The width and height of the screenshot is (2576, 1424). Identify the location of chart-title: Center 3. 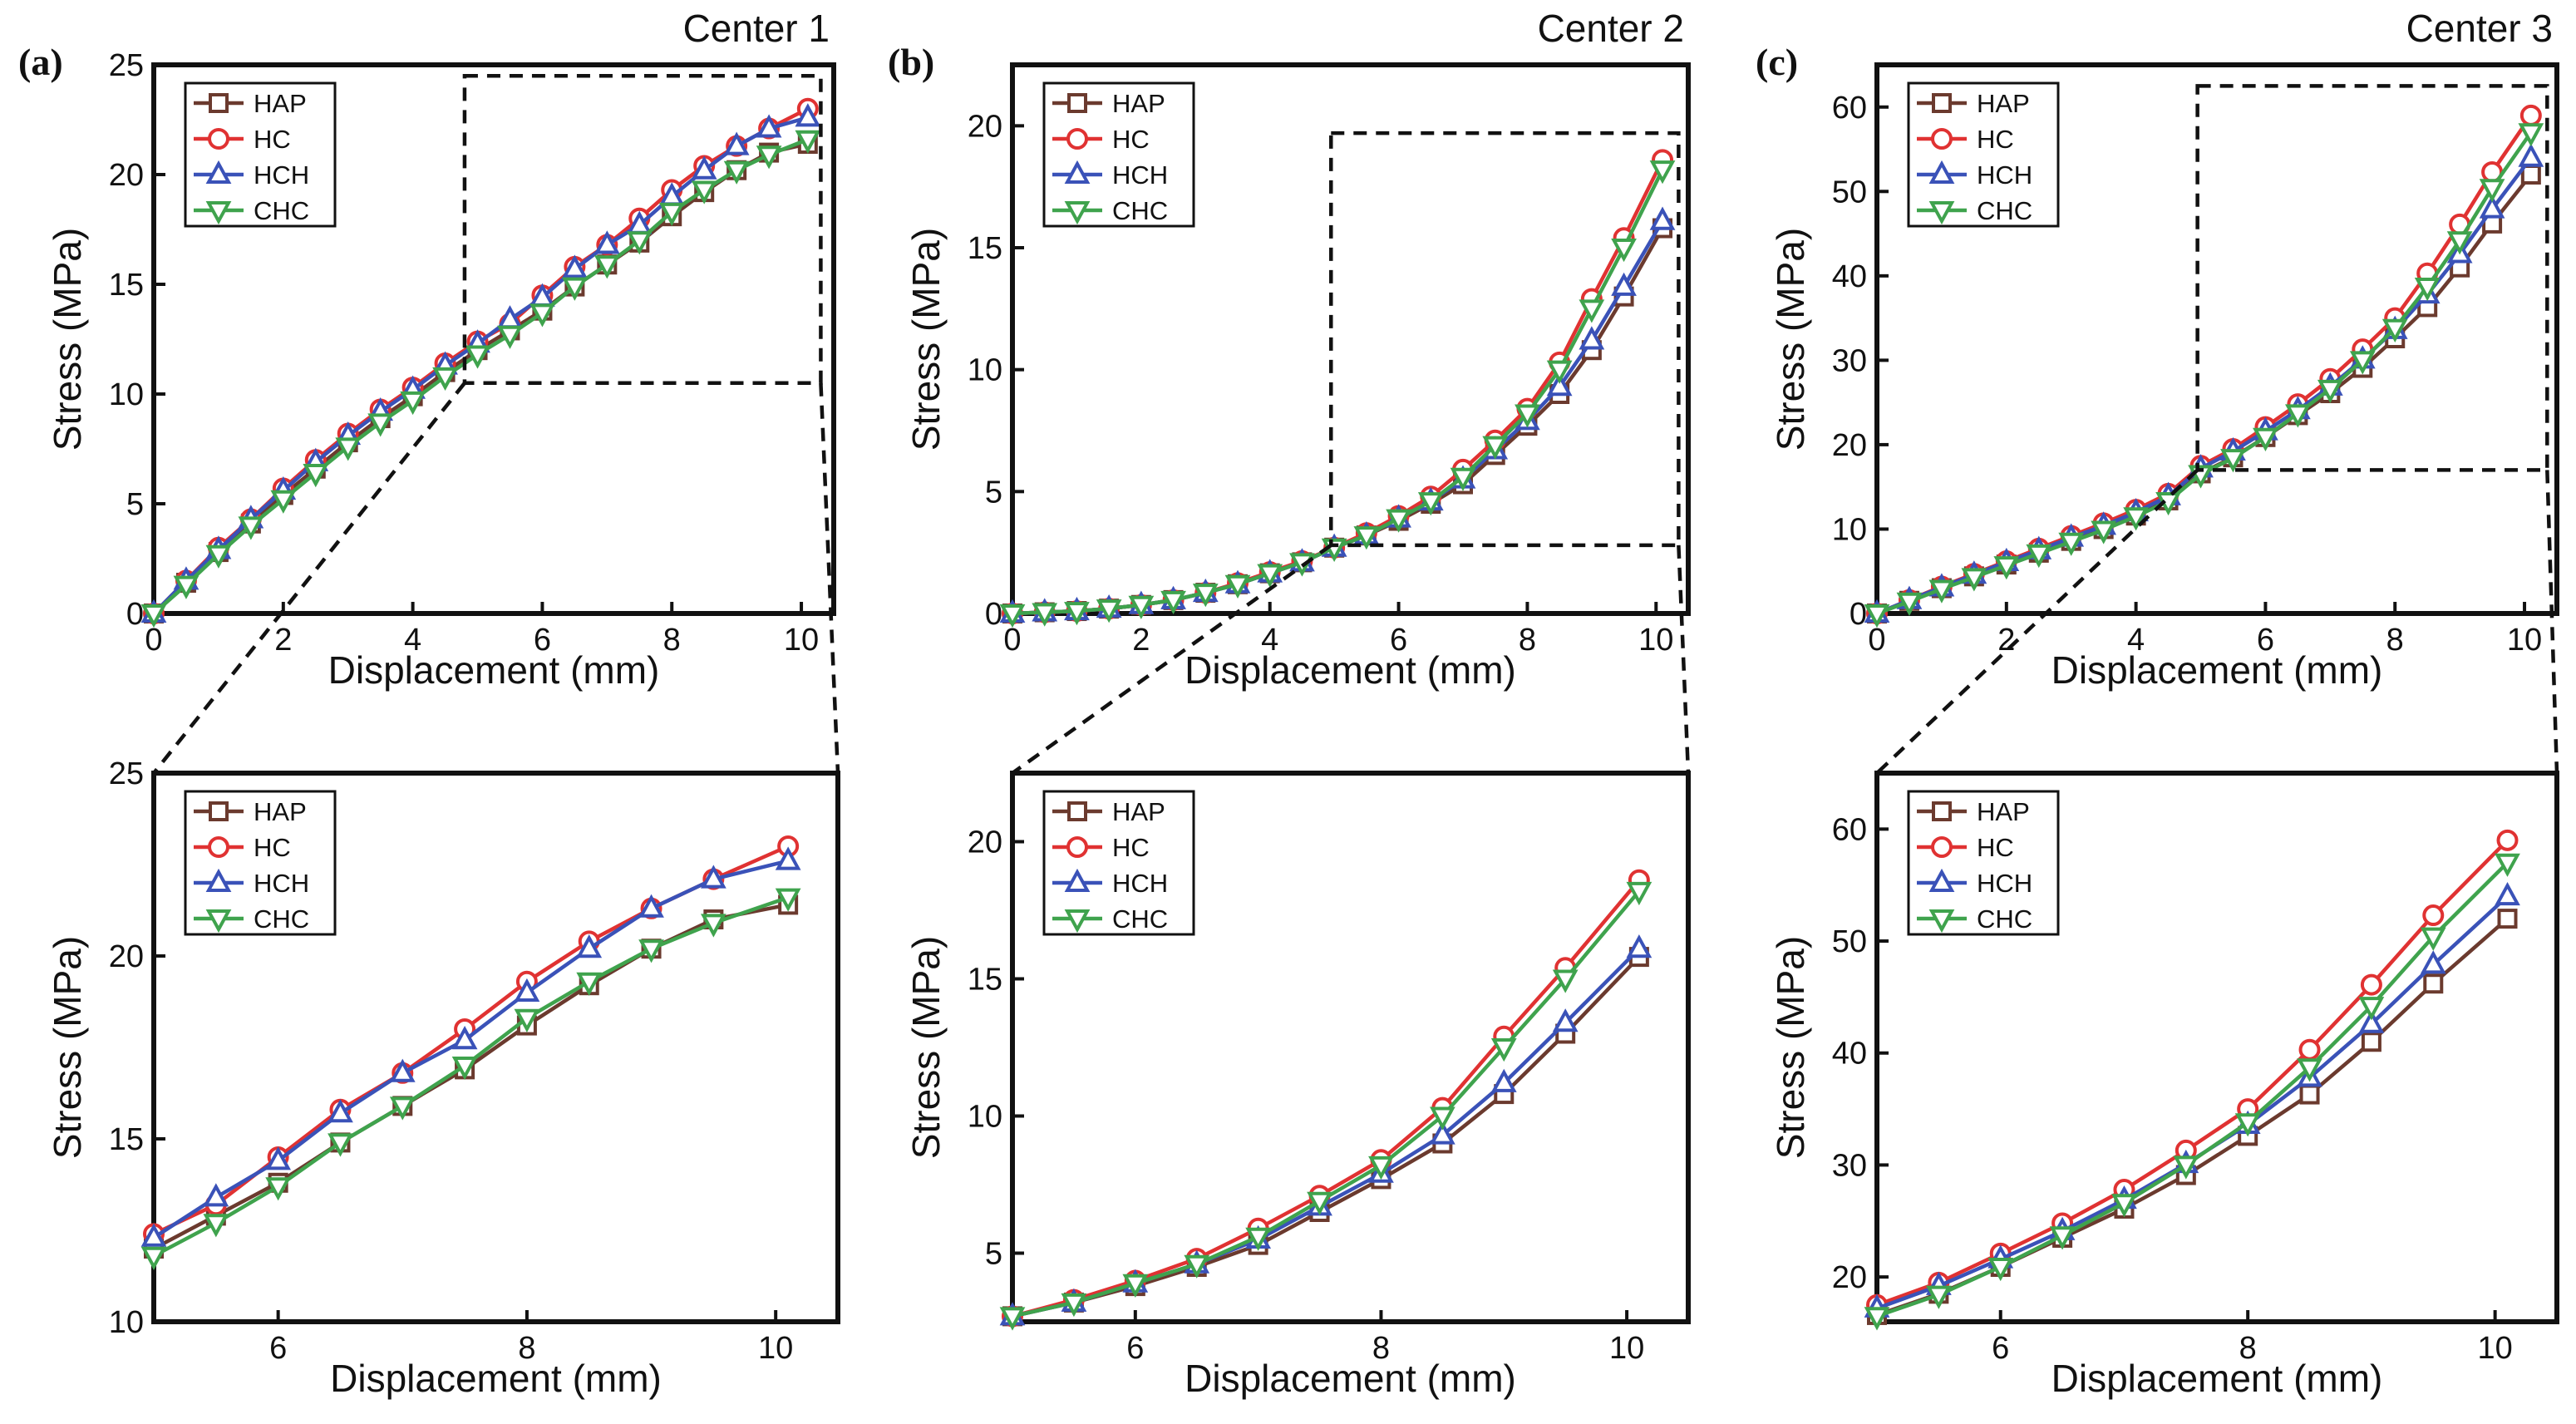
(2479, 28).